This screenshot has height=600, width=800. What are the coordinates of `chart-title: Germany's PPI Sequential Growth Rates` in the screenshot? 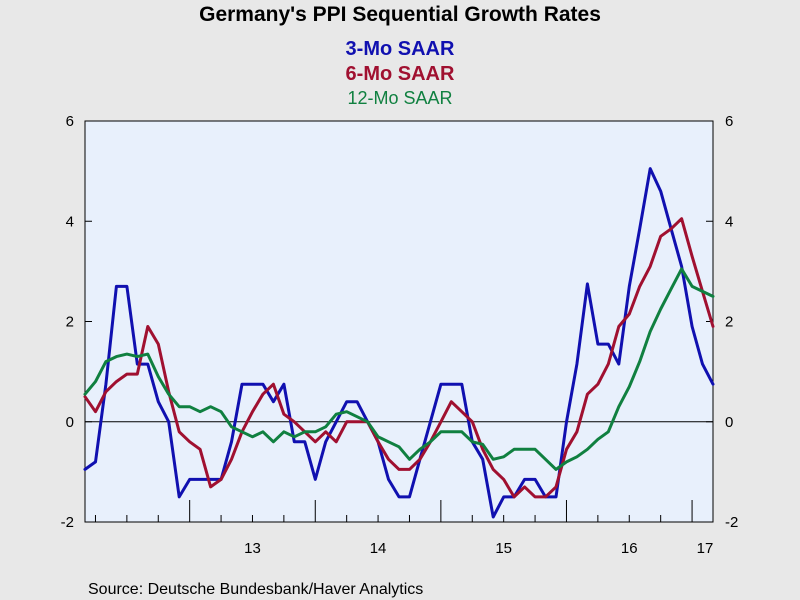 It's located at (400, 14).